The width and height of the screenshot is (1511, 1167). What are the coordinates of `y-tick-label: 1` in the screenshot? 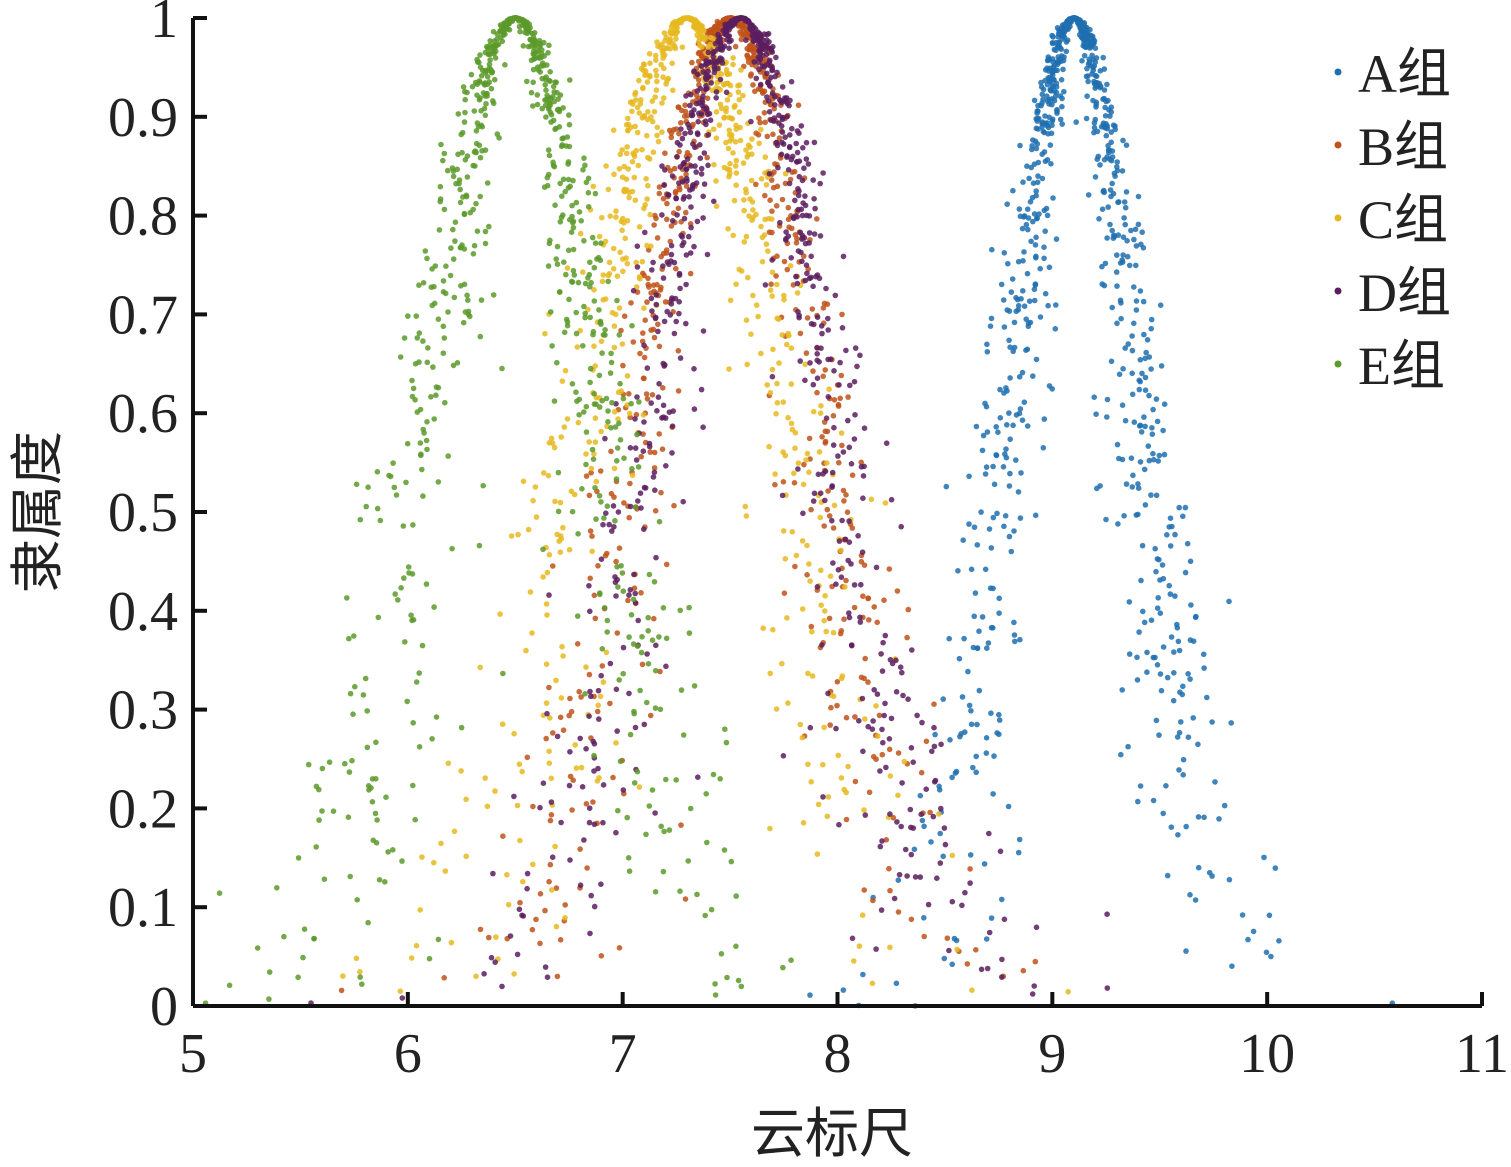 It's located at (164, 25).